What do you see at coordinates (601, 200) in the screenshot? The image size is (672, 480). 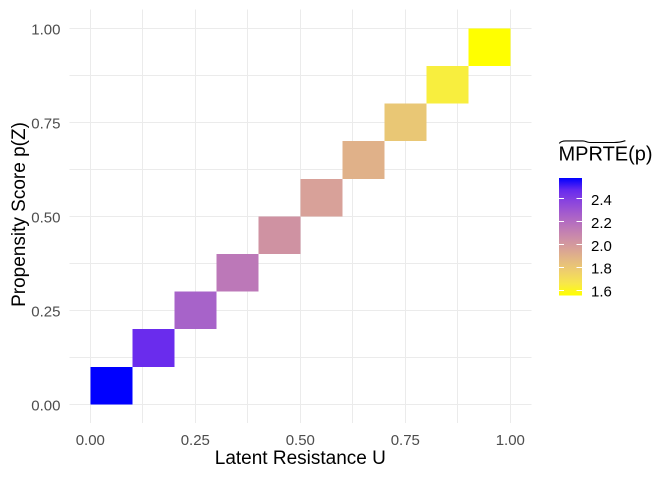 I see `svg-text: 2.4` at bounding box center [601, 200].